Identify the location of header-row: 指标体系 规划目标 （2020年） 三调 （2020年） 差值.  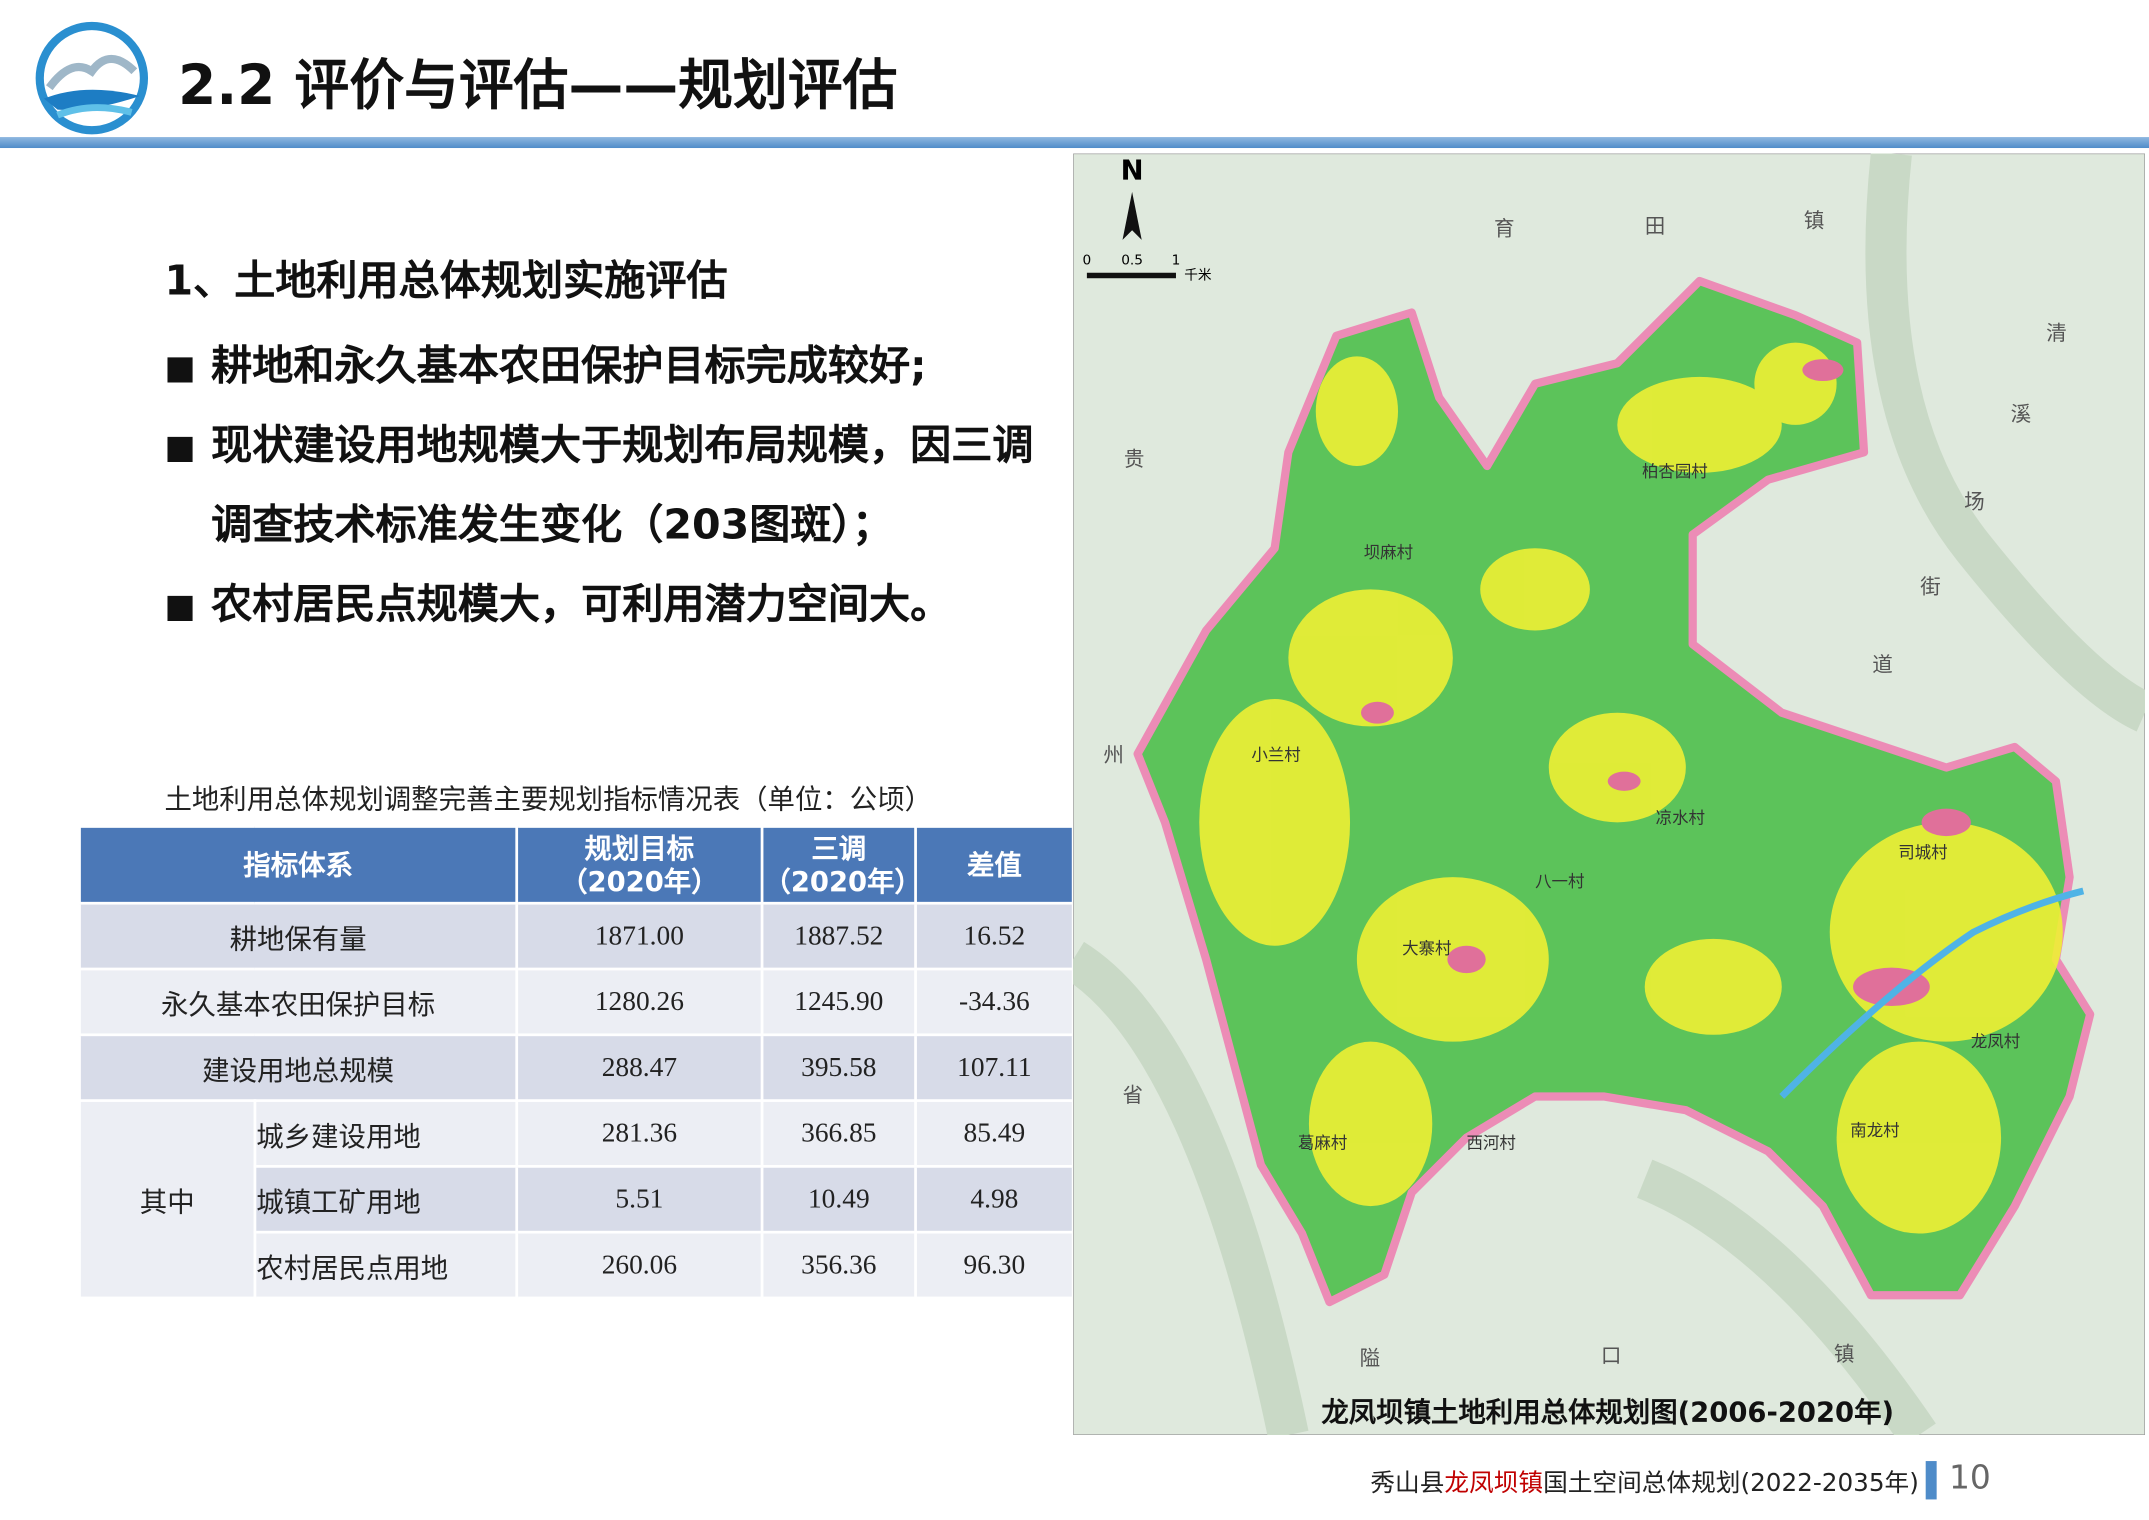
(576, 865).